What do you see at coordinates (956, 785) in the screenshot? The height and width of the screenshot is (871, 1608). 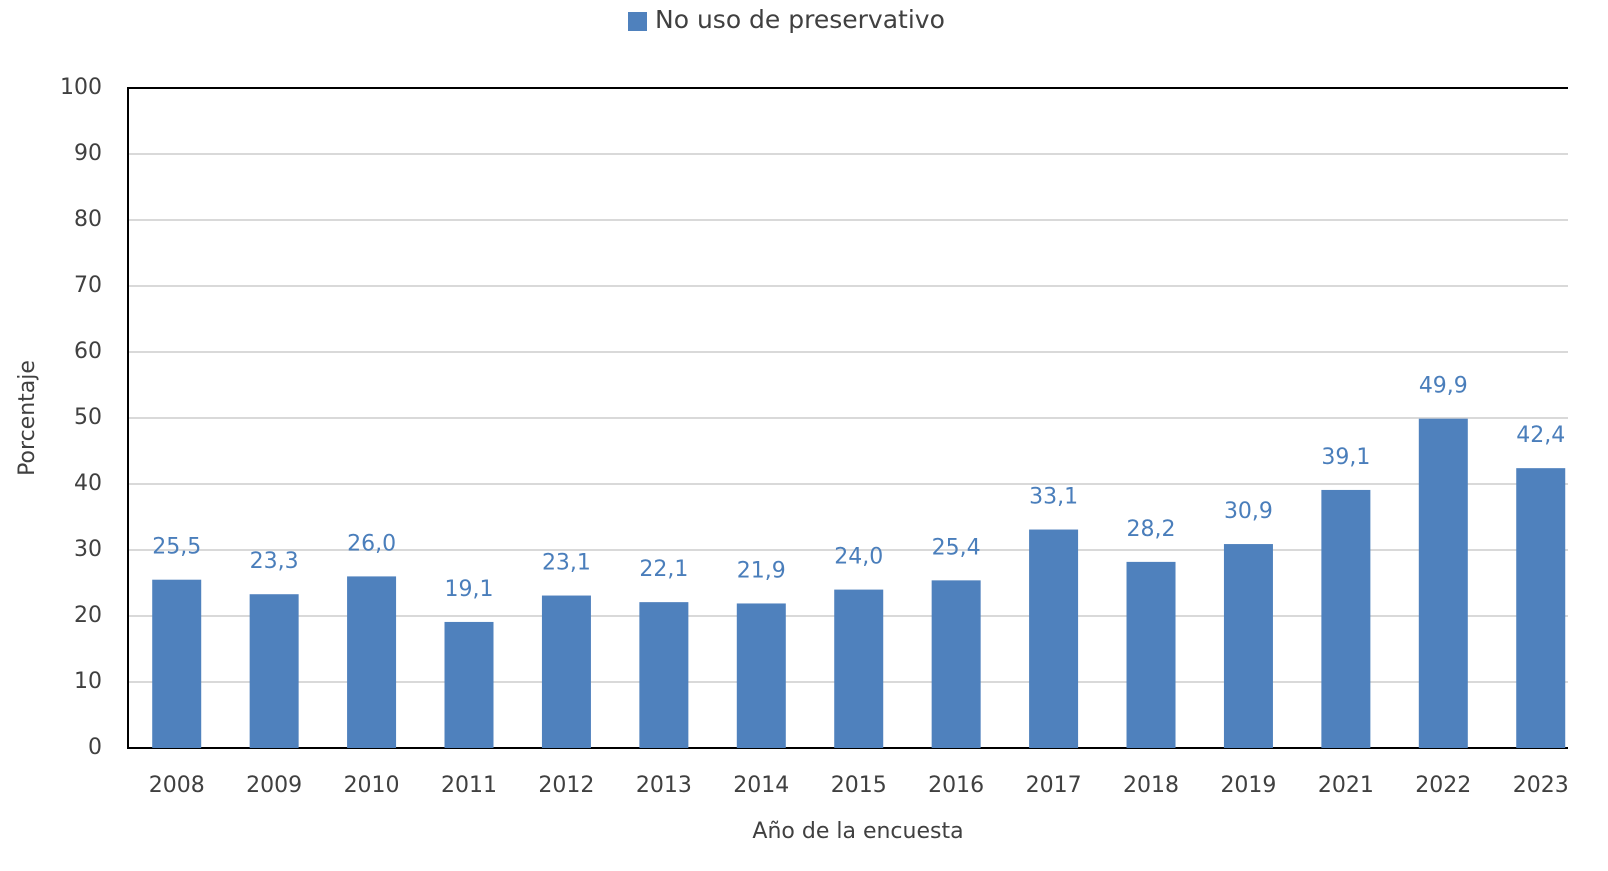 I see `x-tick-label: 2016` at bounding box center [956, 785].